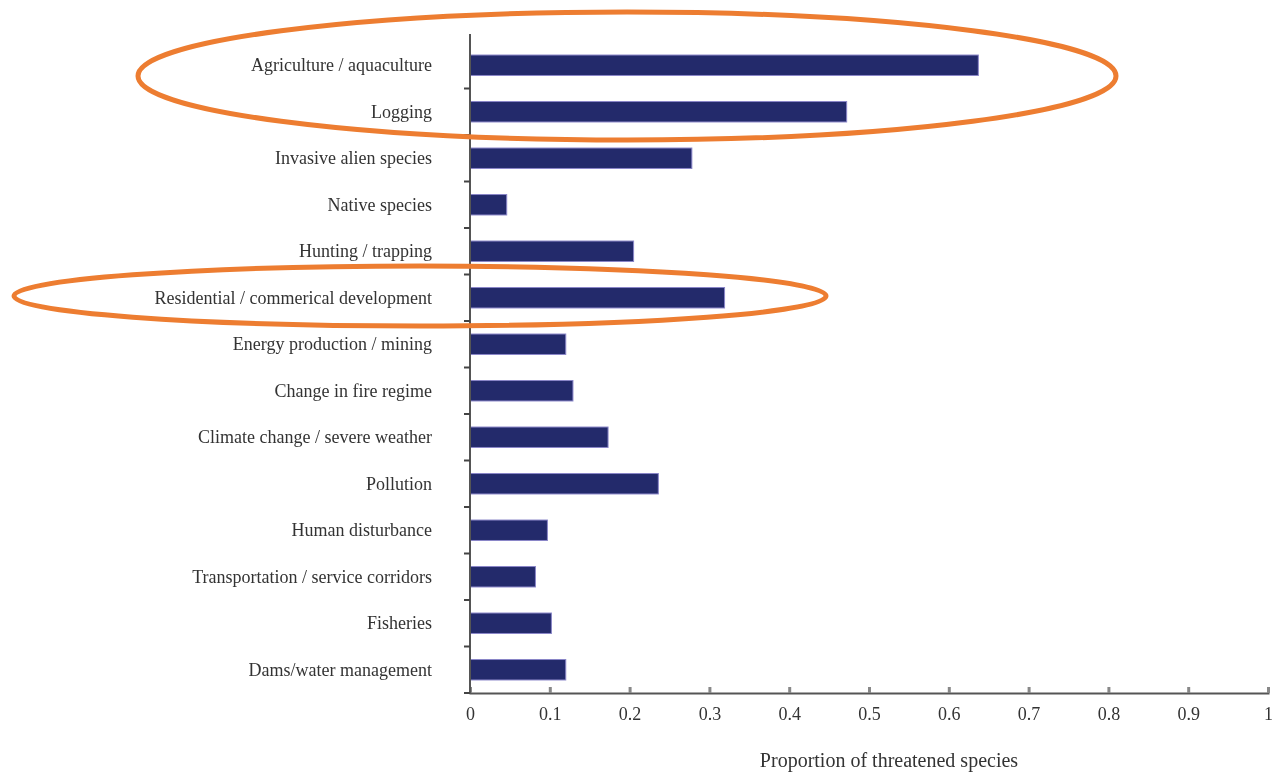  I want to click on x-tick-label: 0.6, so click(949, 713).